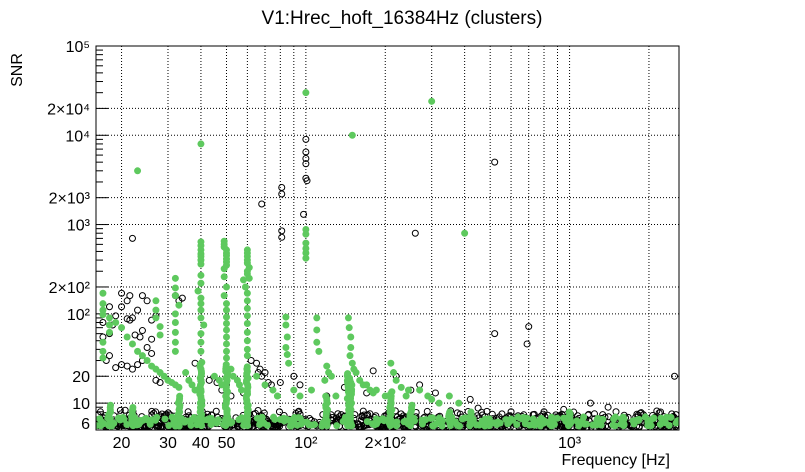 The width and height of the screenshot is (805, 472). I want to click on y-tick-label: 10³, so click(79, 226).